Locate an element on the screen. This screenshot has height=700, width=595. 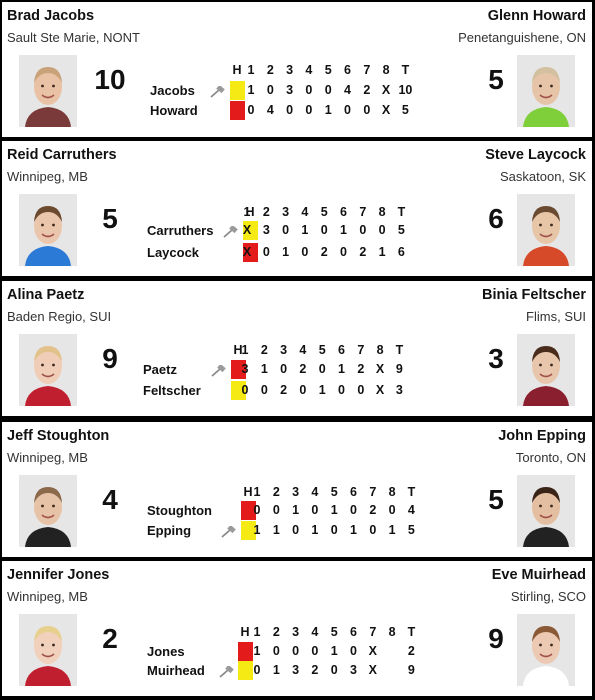
player2-name: Glenn Howard is located at coordinates (536, 16).